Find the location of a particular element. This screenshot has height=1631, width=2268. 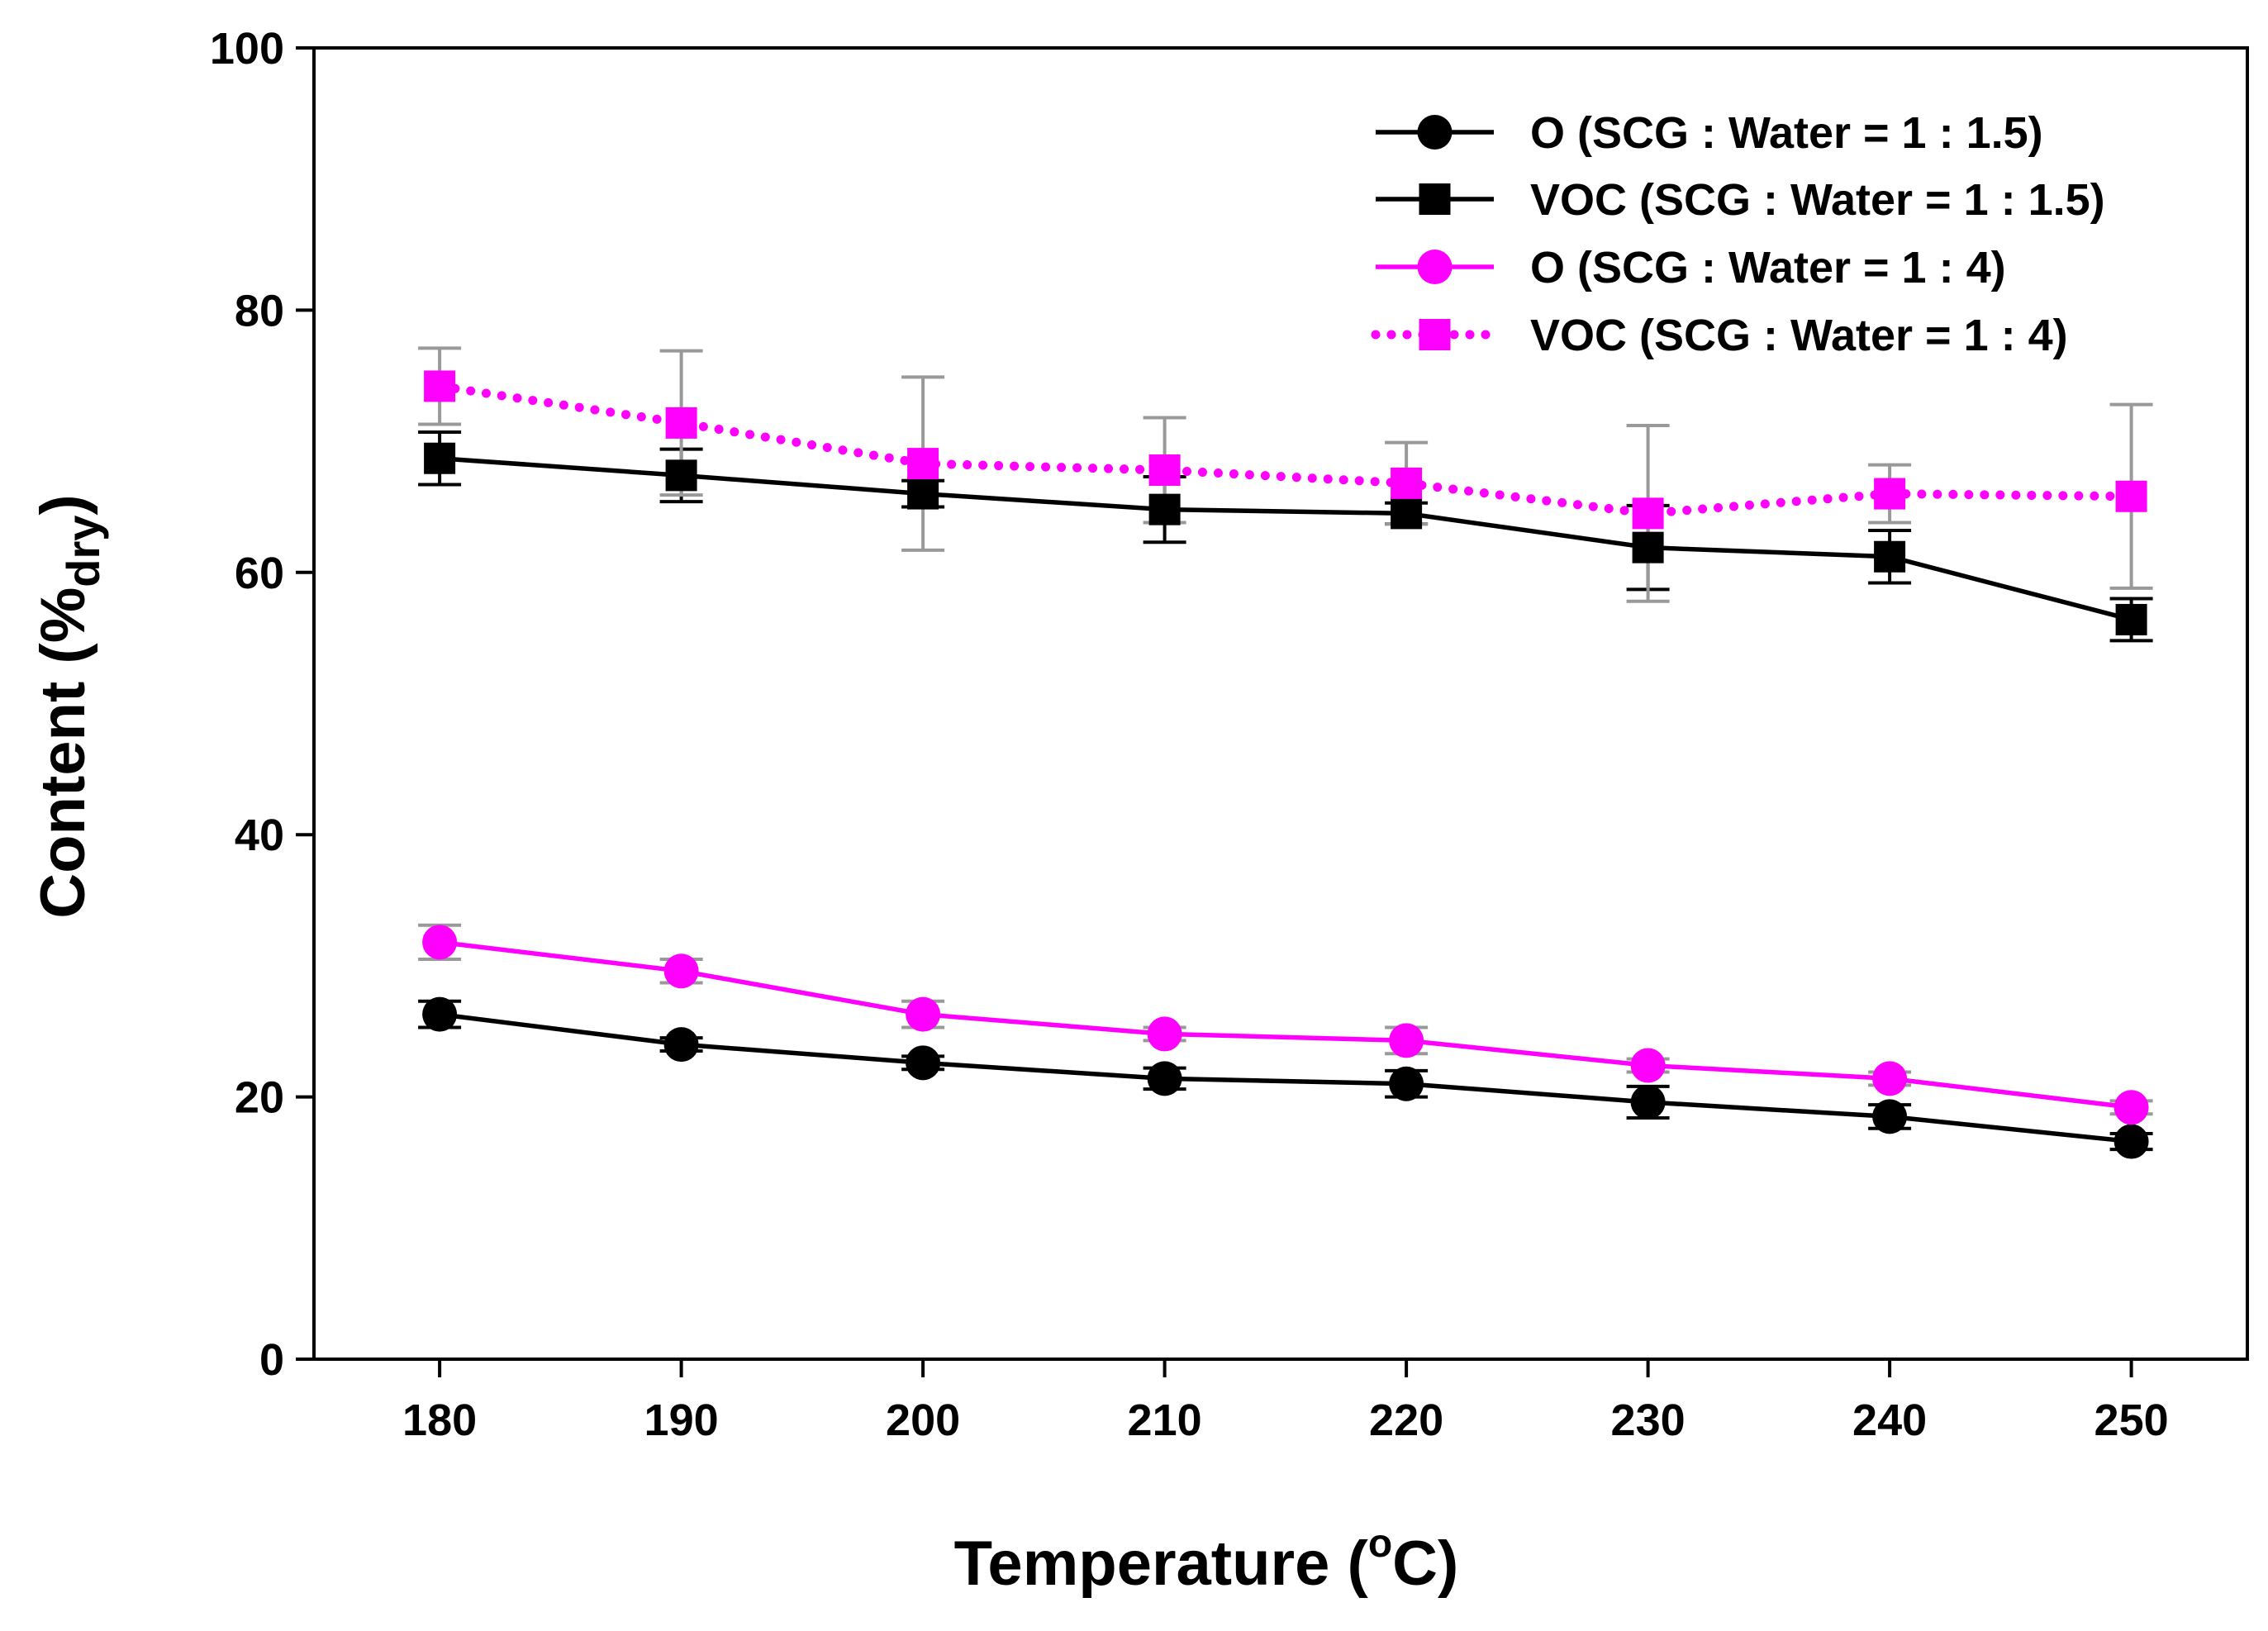

y-tick-label-80: 80 is located at coordinates (259, 310).